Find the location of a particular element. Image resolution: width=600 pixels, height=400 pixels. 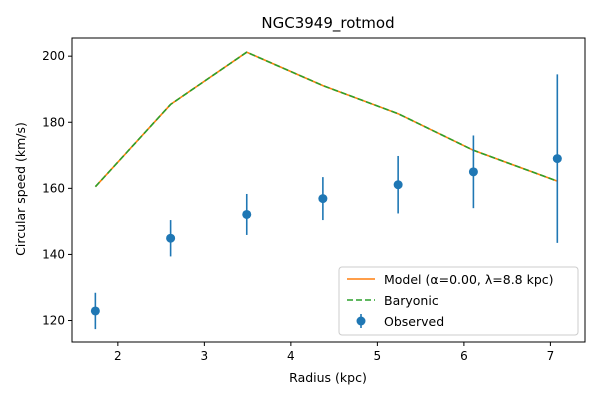

chart-title: NGC3949_rotmod is located at coordinates (327, 23).